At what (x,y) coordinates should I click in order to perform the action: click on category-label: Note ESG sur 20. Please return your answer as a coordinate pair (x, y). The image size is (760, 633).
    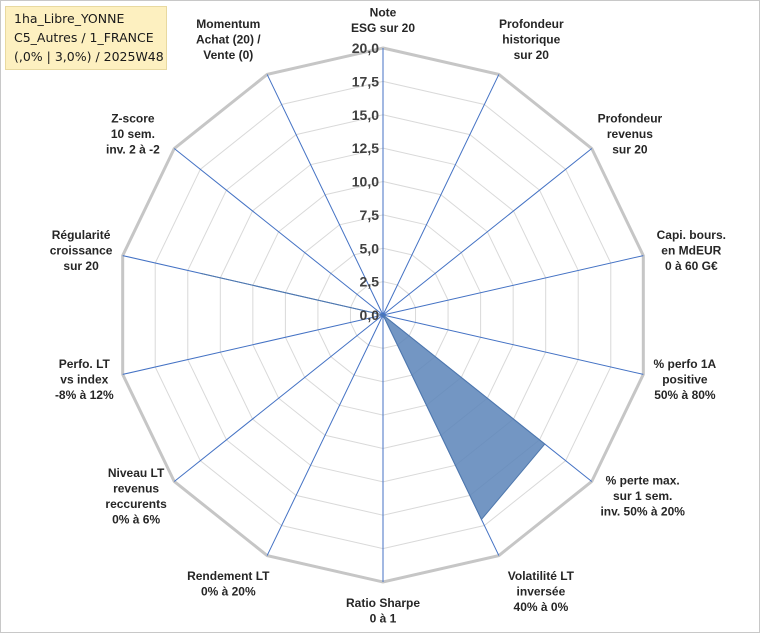
    Looking at the image, I should click on (383, 21).